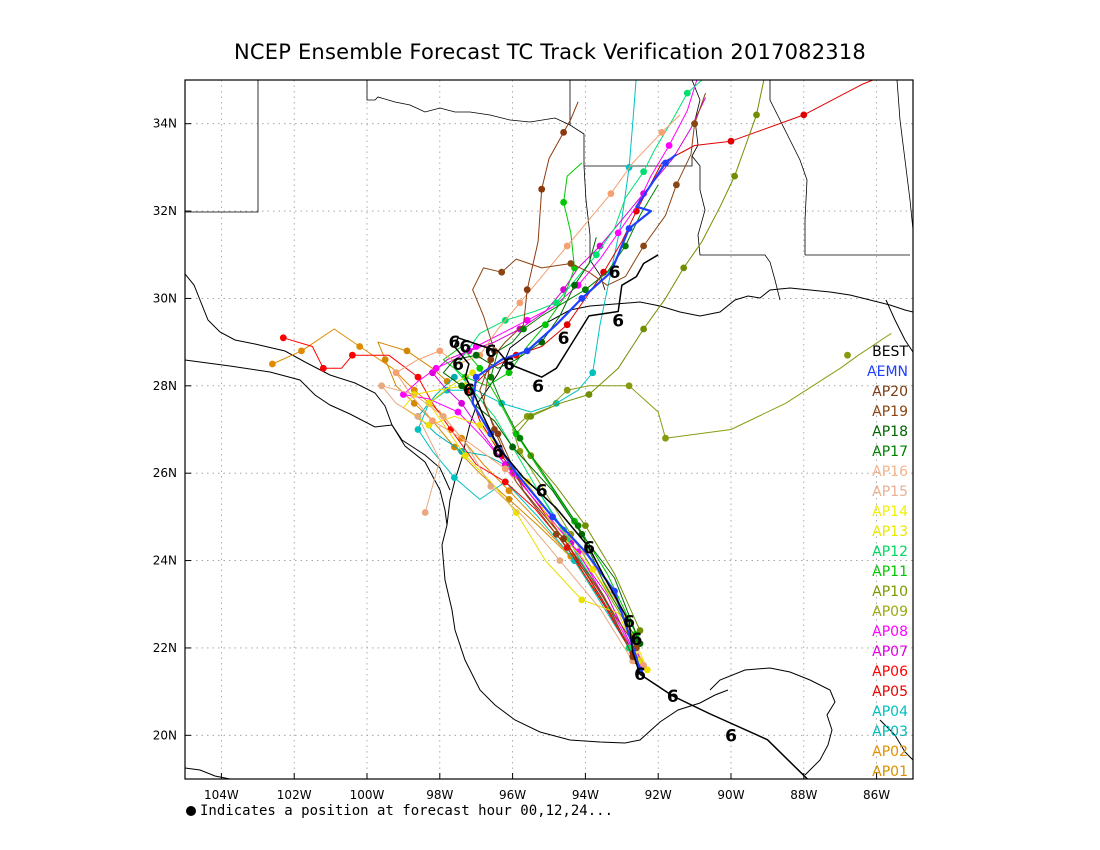  I want to click on legend-entry-ap15: AP15, so click(890, 492).